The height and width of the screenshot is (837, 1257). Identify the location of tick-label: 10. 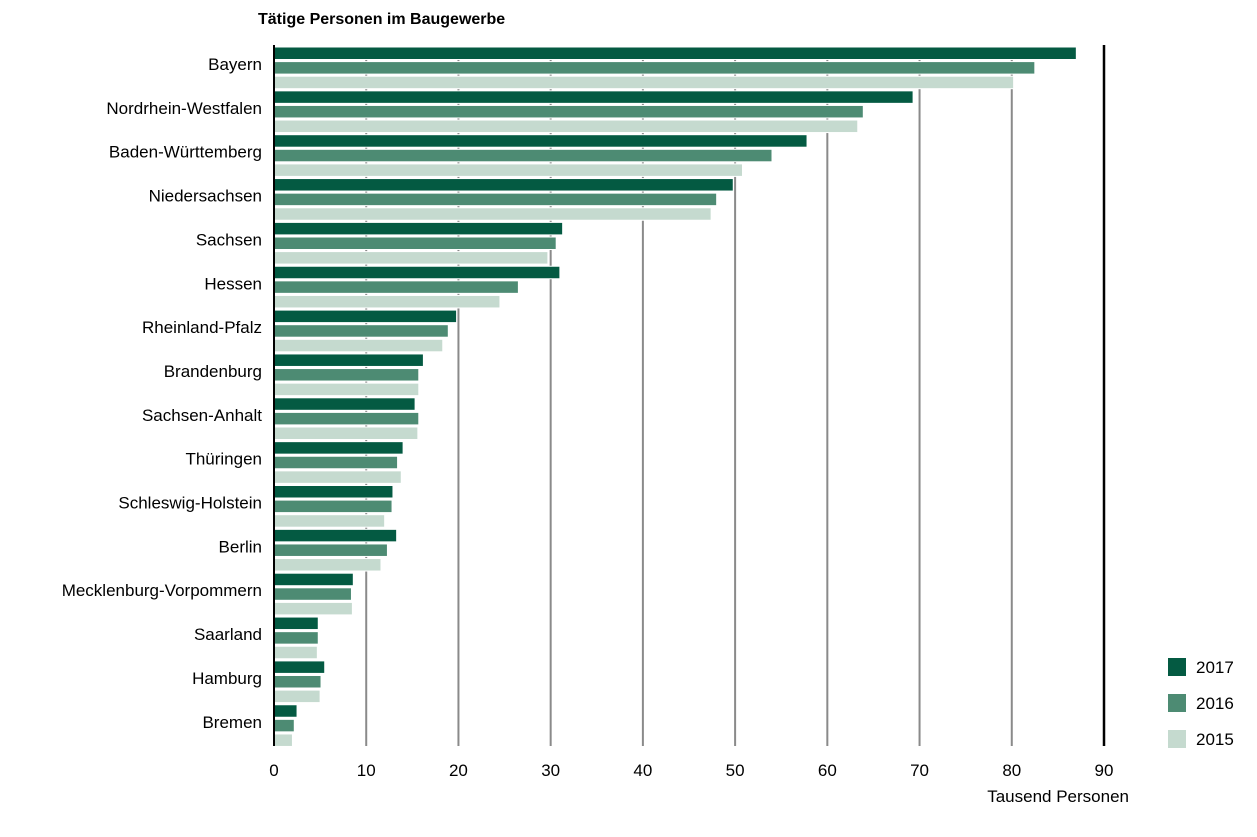
(366, 770).